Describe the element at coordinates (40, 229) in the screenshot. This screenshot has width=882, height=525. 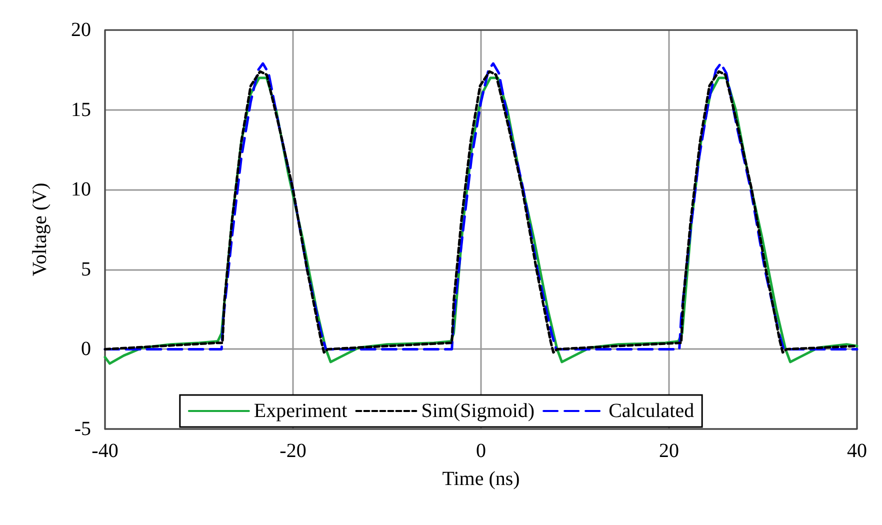
I see `y-axis-title: Voltage (V)` at that location.